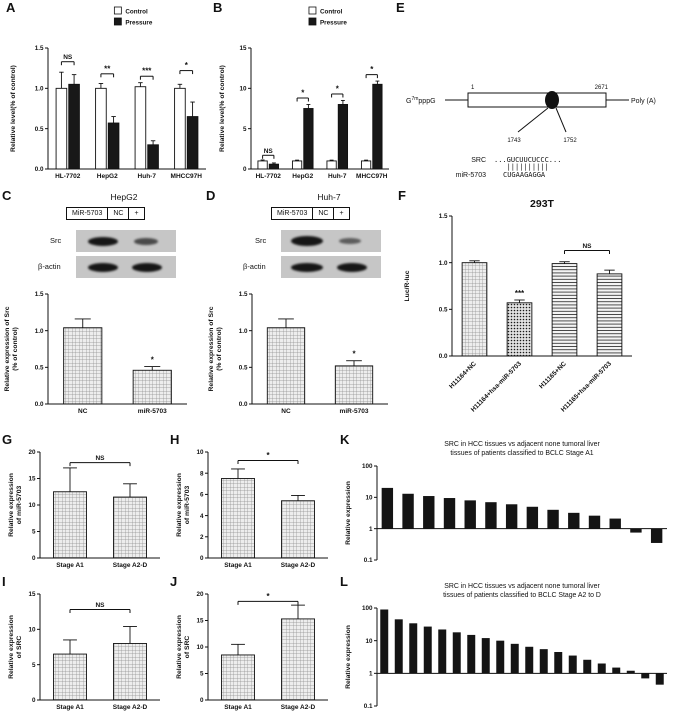 The height and width of the screenshot is (720, 677). Describe the element at coordinates (293, 213) in the screenshot. I see `mir-label: MiR-5703` at that location.